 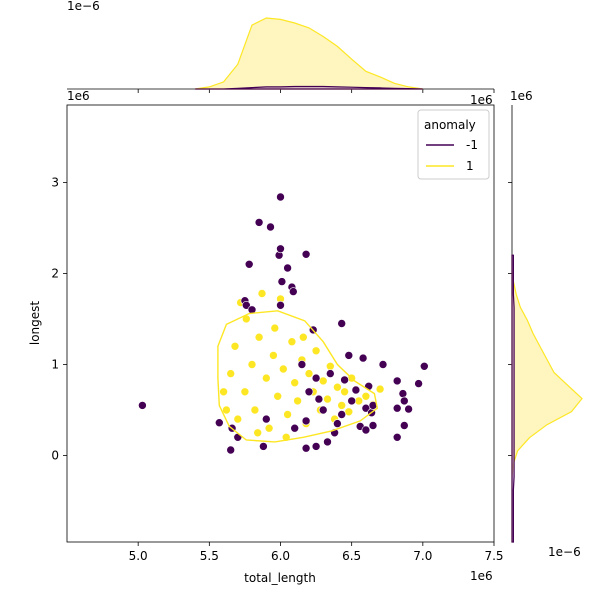 I want to click on x-tick-label: 5.5, so click(x=209, y=556).